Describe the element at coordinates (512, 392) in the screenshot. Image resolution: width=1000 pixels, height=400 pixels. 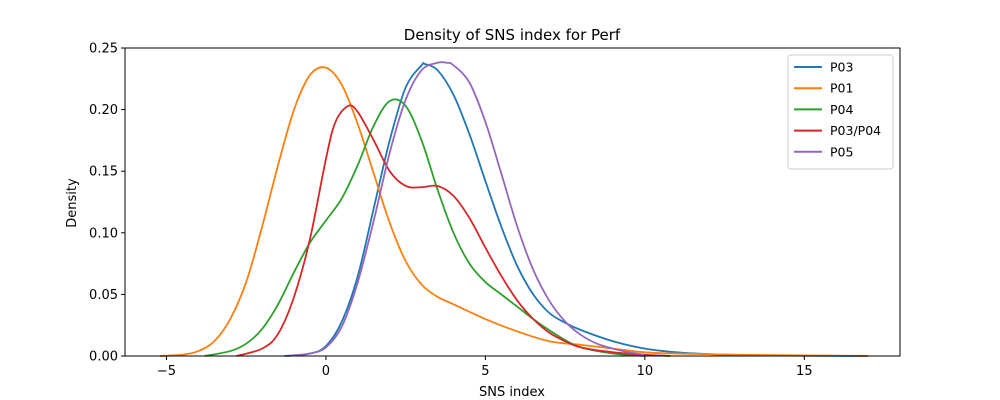
I see `x-axis-label: SNS index` at that location.